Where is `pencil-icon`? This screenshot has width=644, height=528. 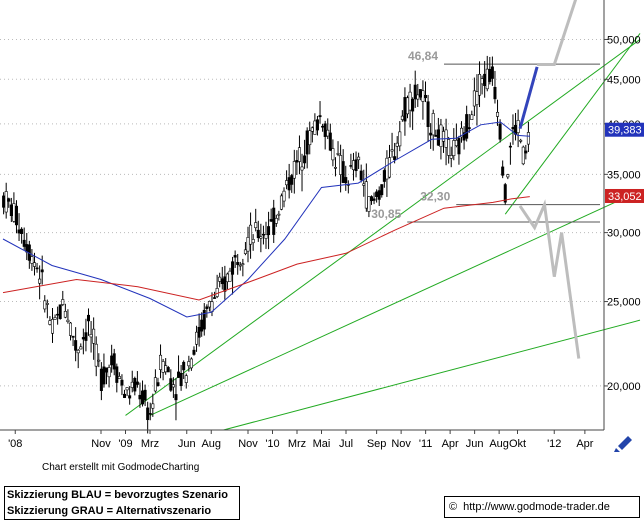 pencil-icon is located at coordinates (623, 444).